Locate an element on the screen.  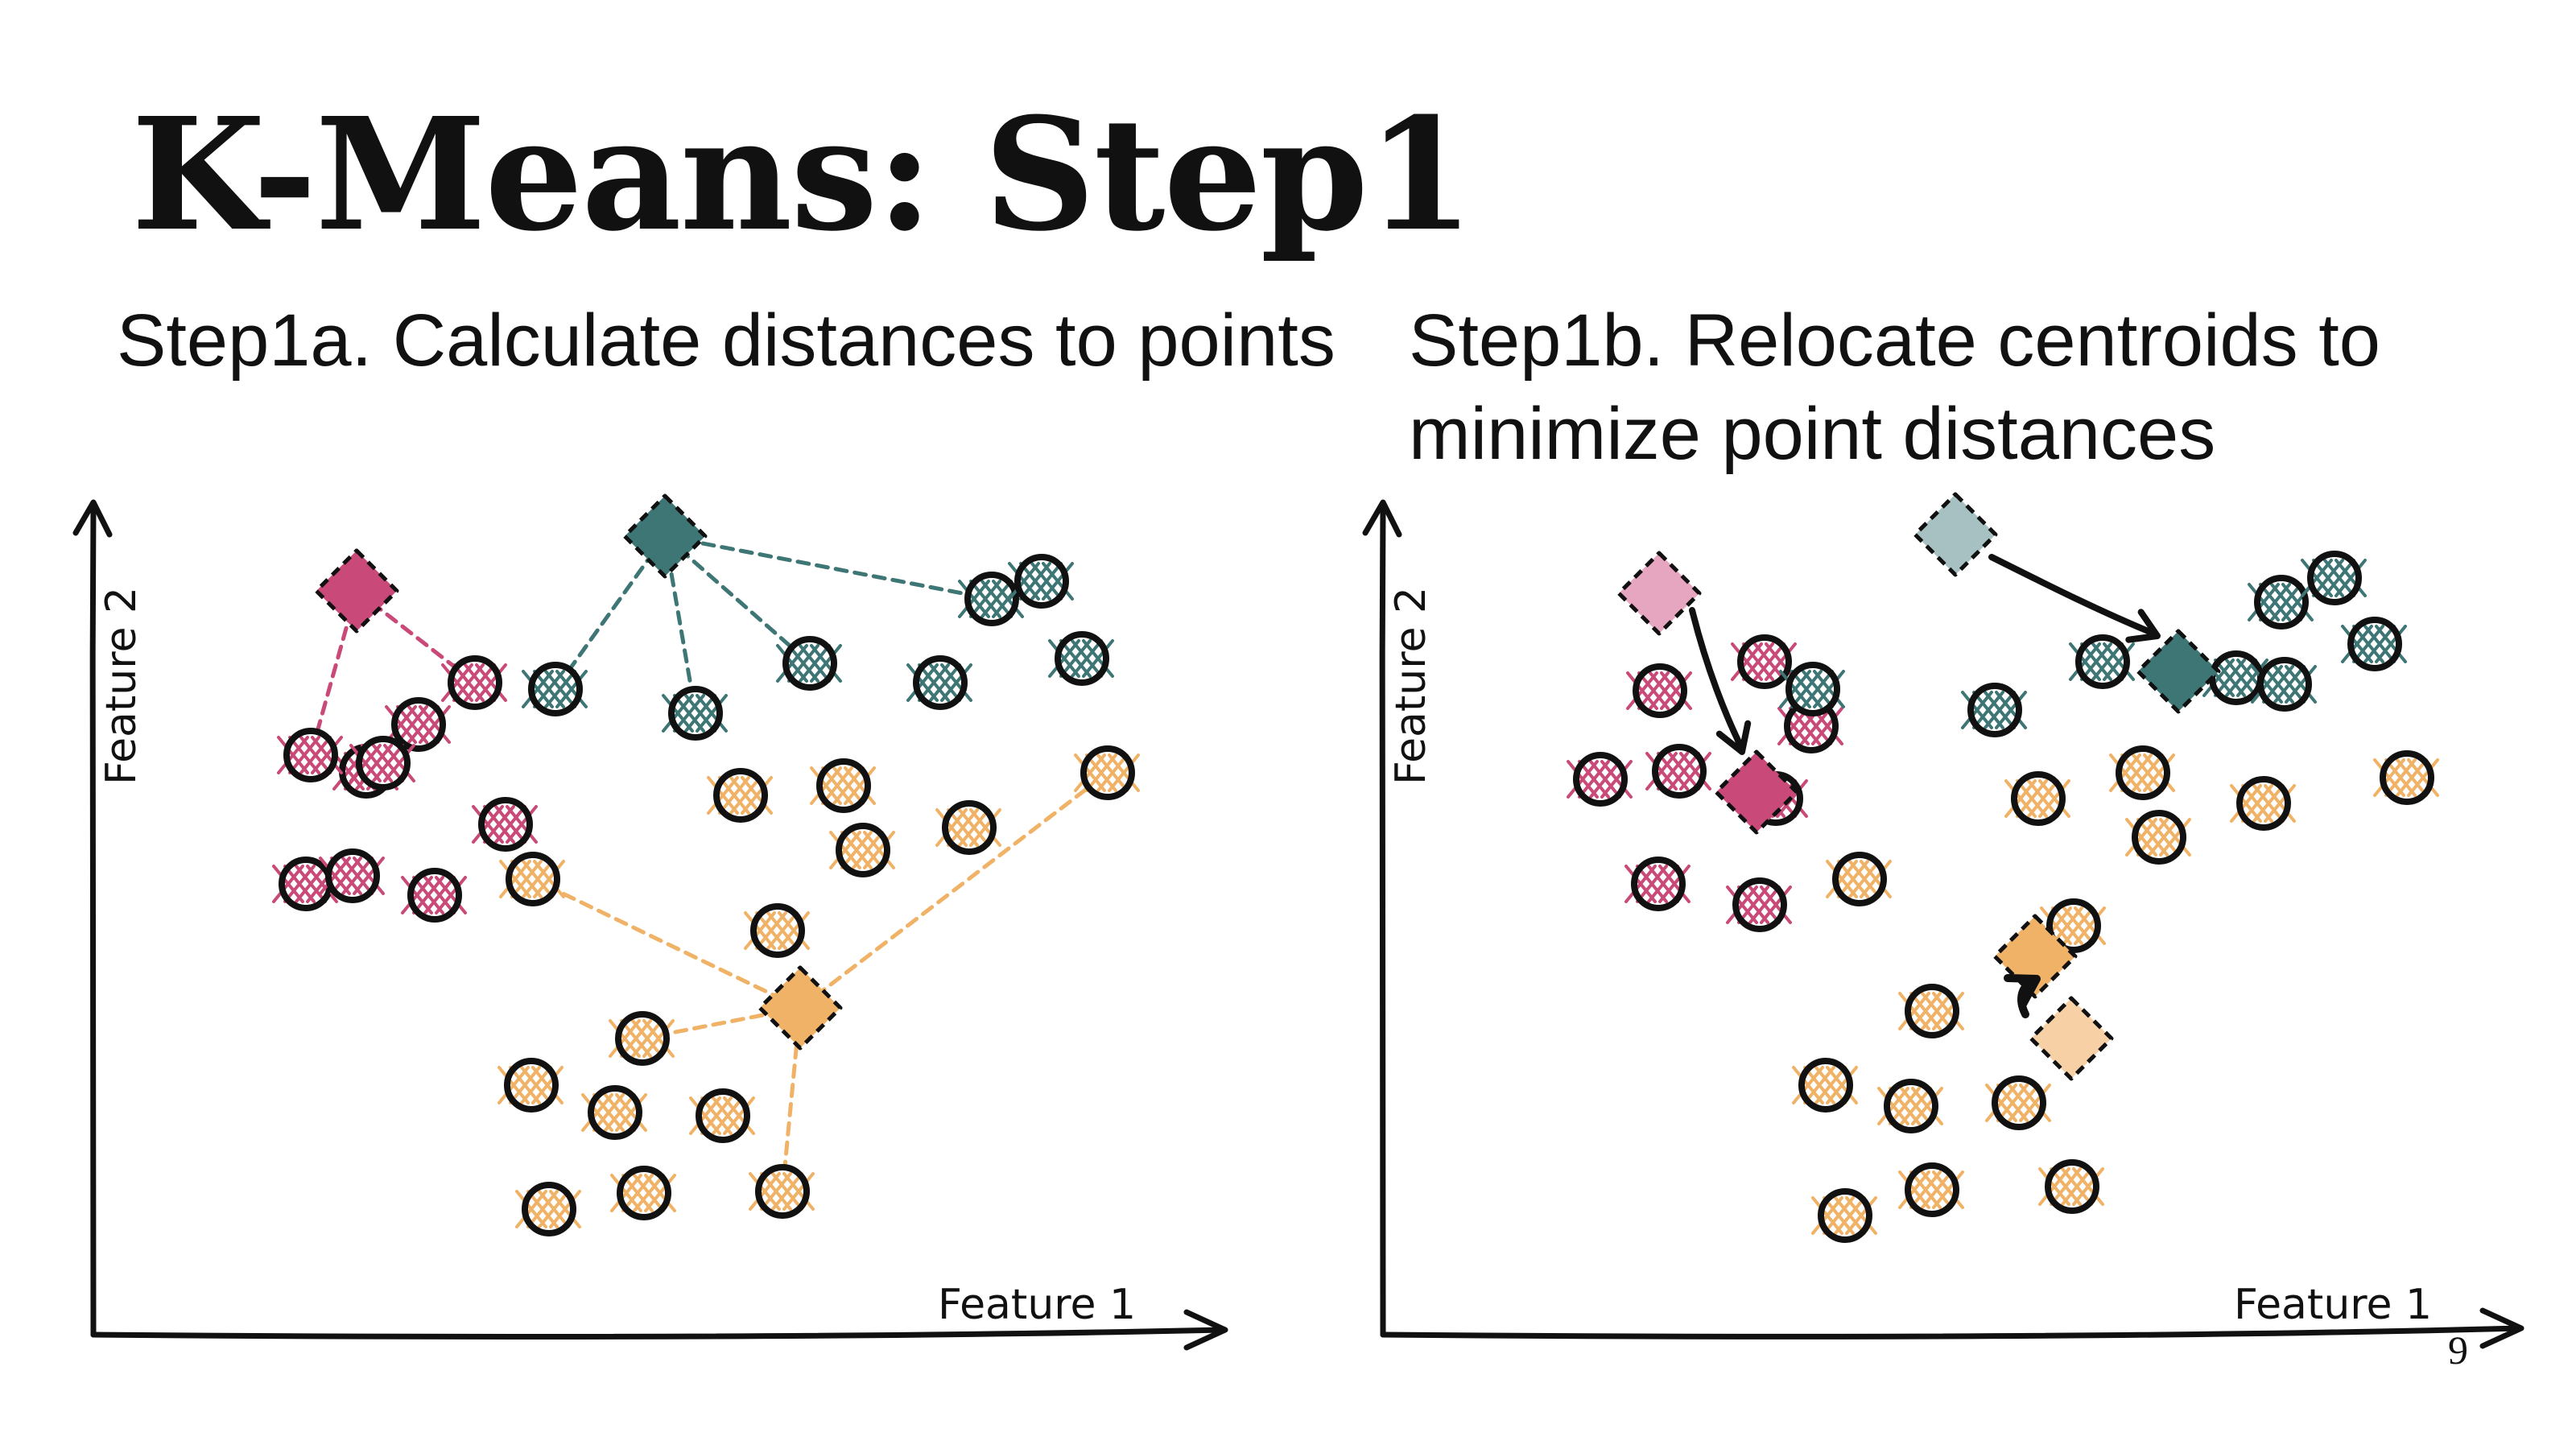
step1a-caption: Step1a. Calculate distances to points is located at coordinates (726, 340).